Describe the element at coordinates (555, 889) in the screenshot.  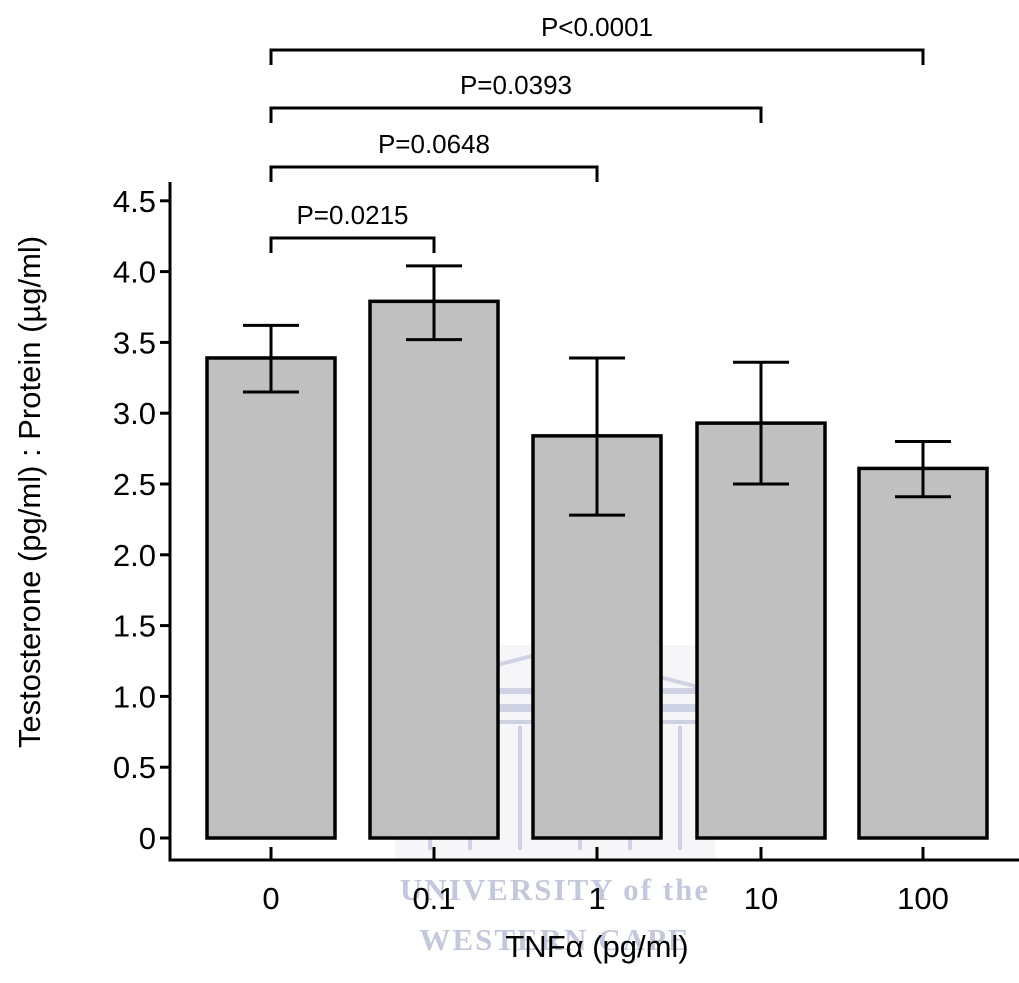
I see `watermark-line-1: UNIVERSITY of the` at that location.